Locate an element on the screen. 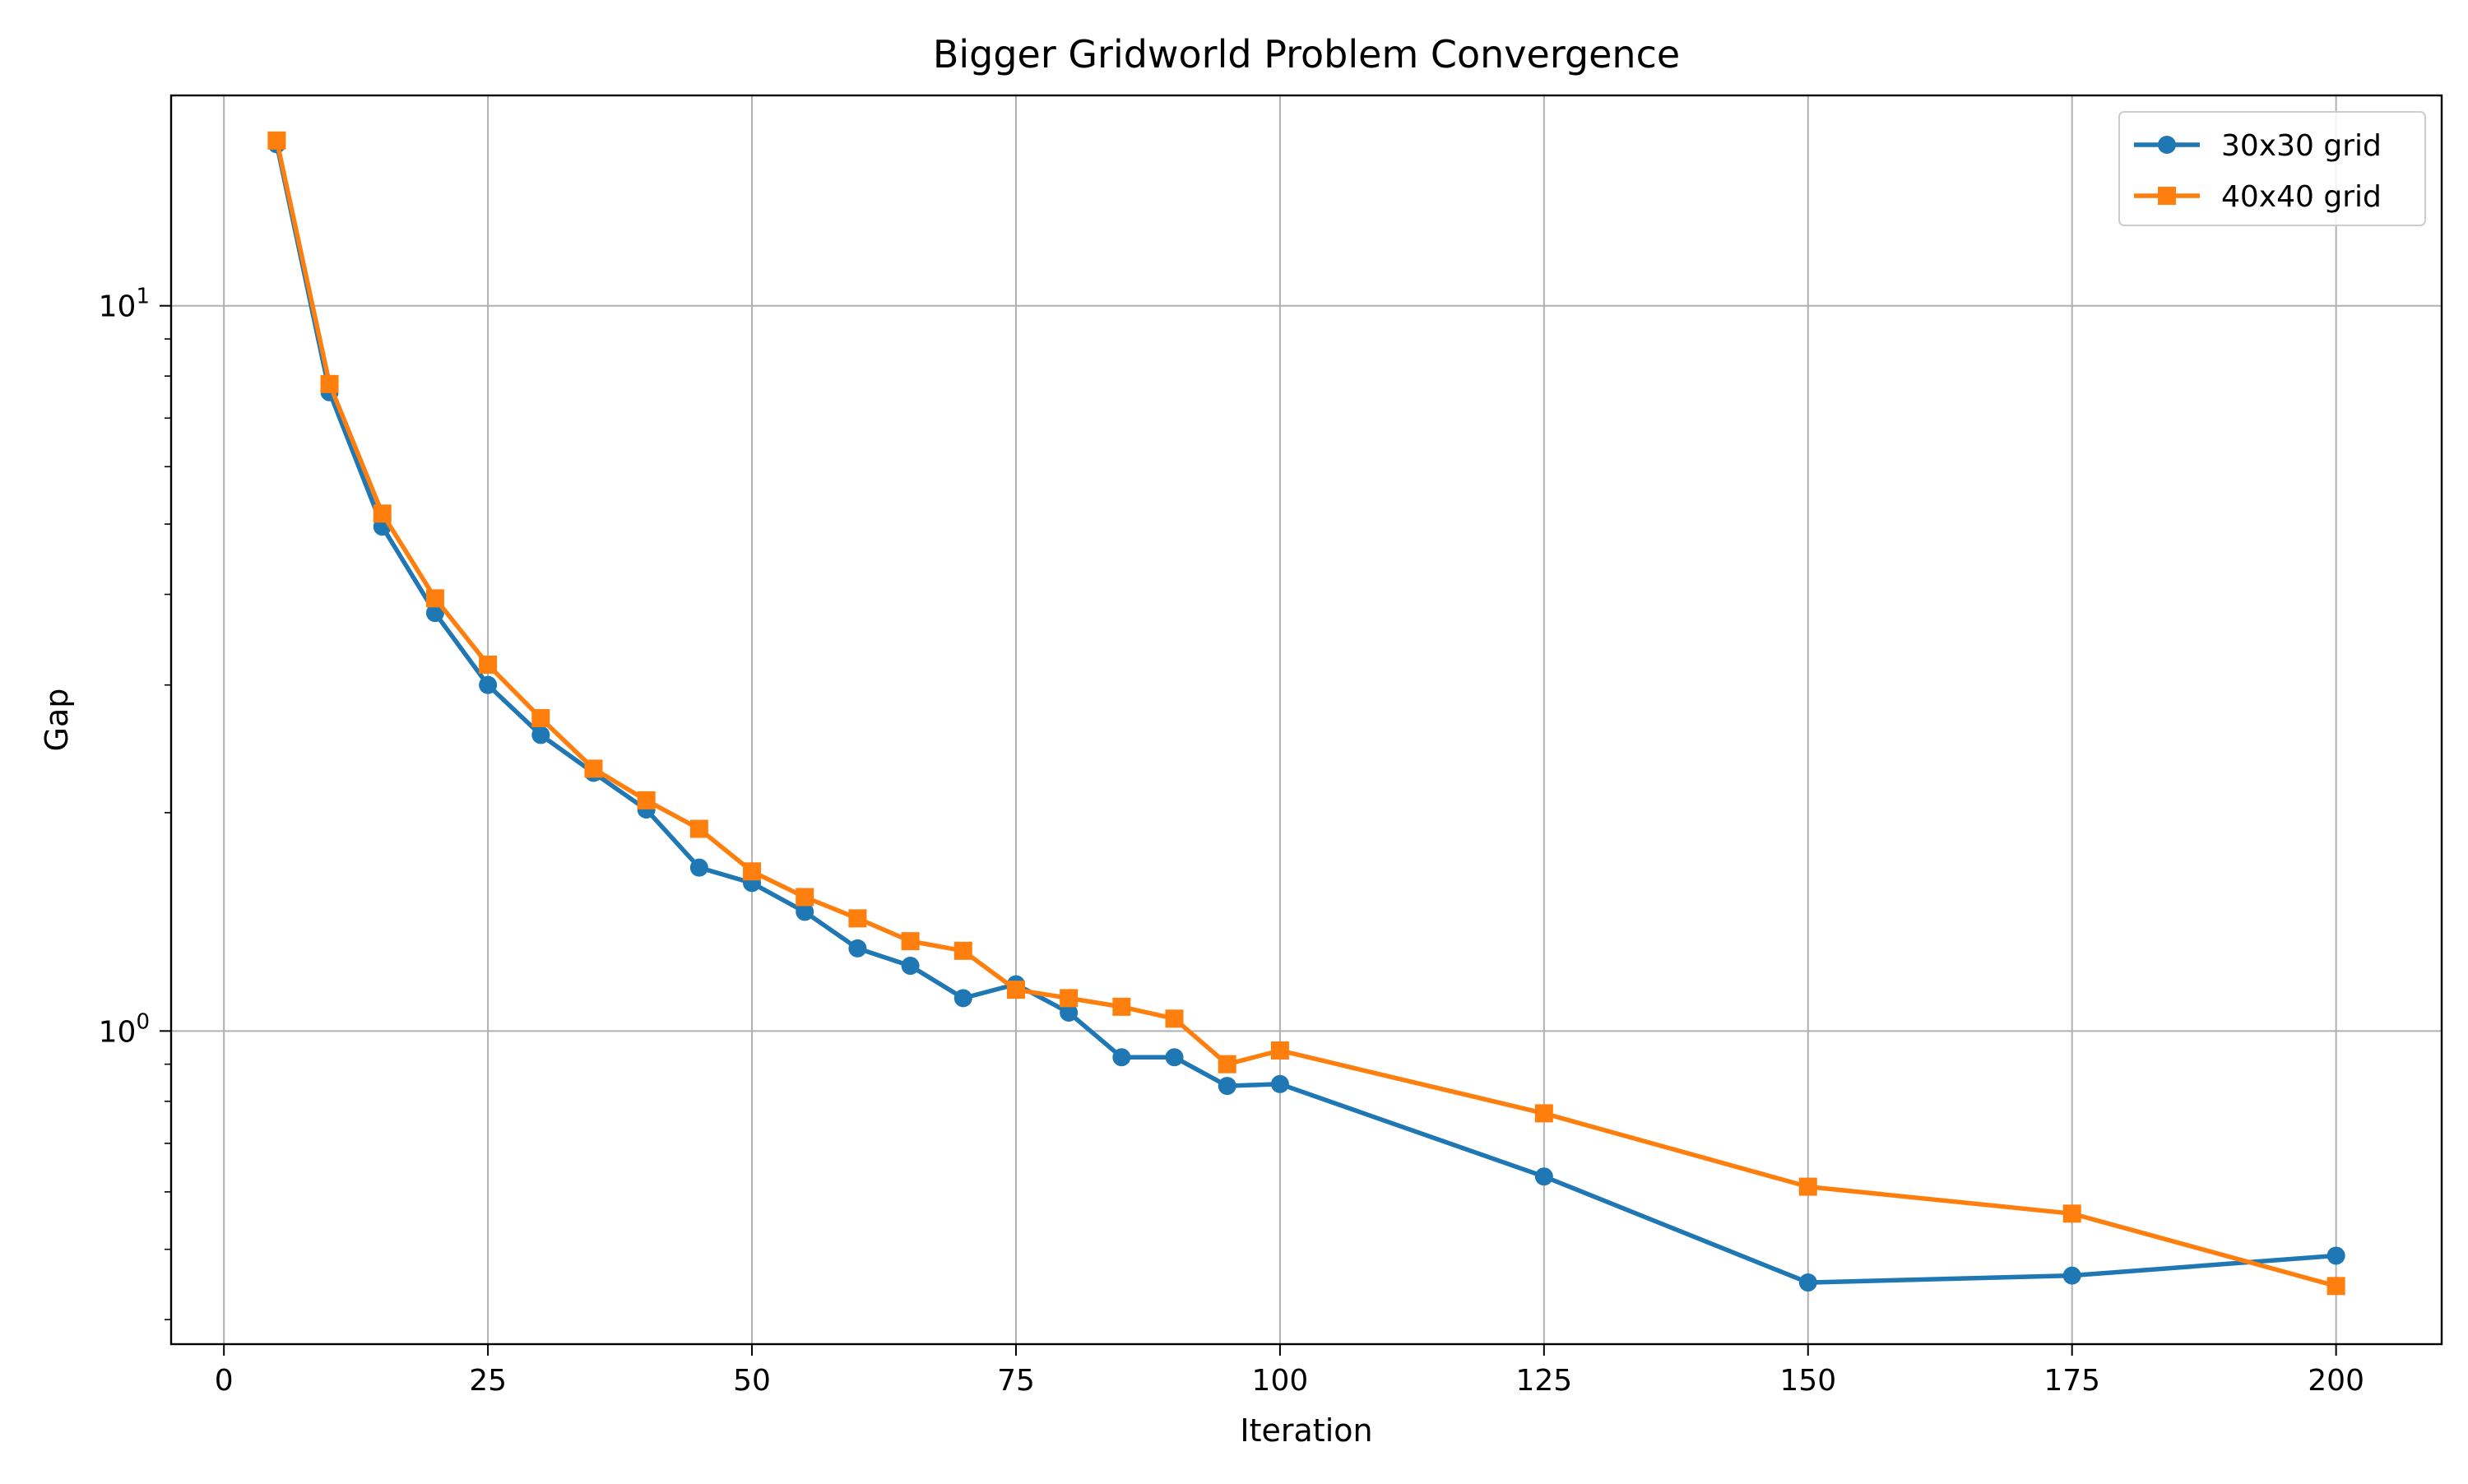 The width and height of the screenshot is (2468, 1484). y-tick-label: 10⁰ is located at coordinates (124, 1029).